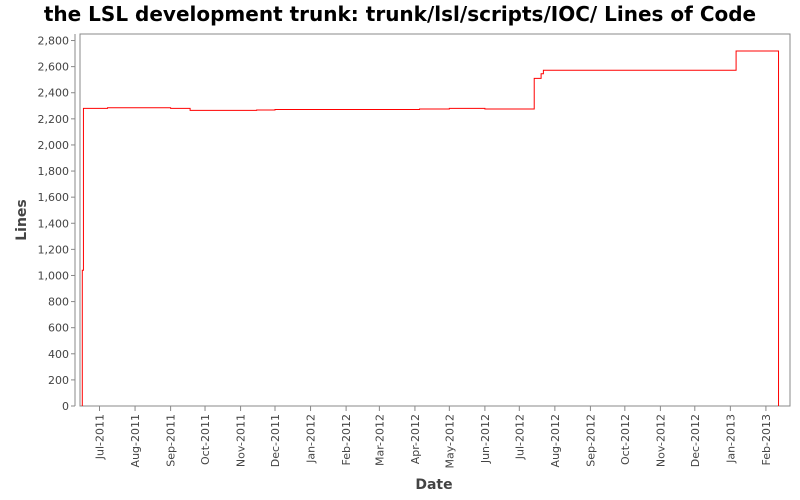  What do you see at coordinates (555, 440) in the screenshot?
I see `x-tick-label: Aug-2012` at bounding box center [555, 440].